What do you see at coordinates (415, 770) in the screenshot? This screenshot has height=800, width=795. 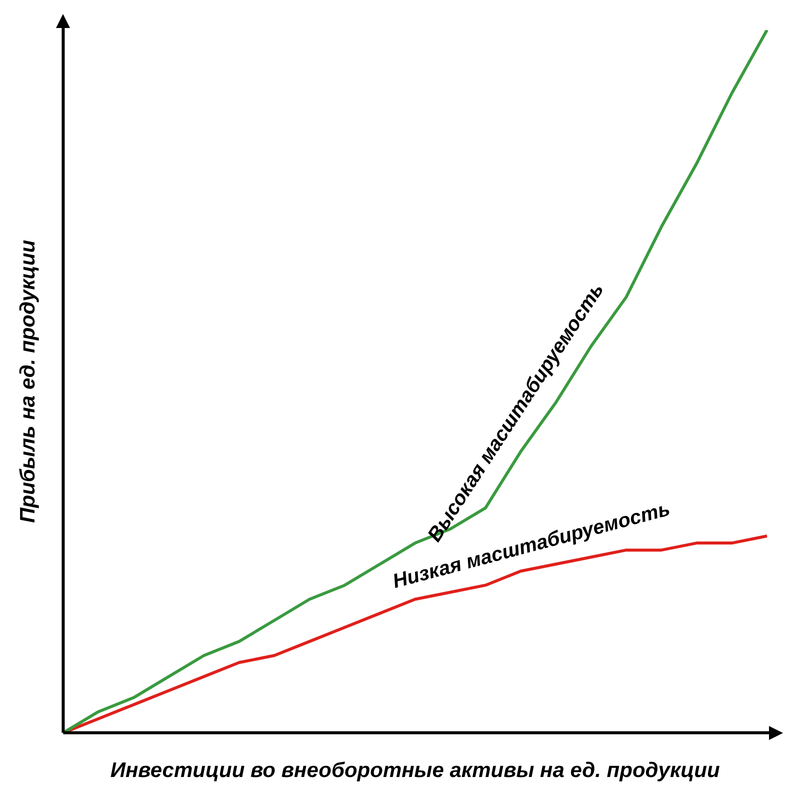 I see `x-axis-title: Инвестиции во внеоборотные активы на ед. продукции` at bounding box center [415, 770].